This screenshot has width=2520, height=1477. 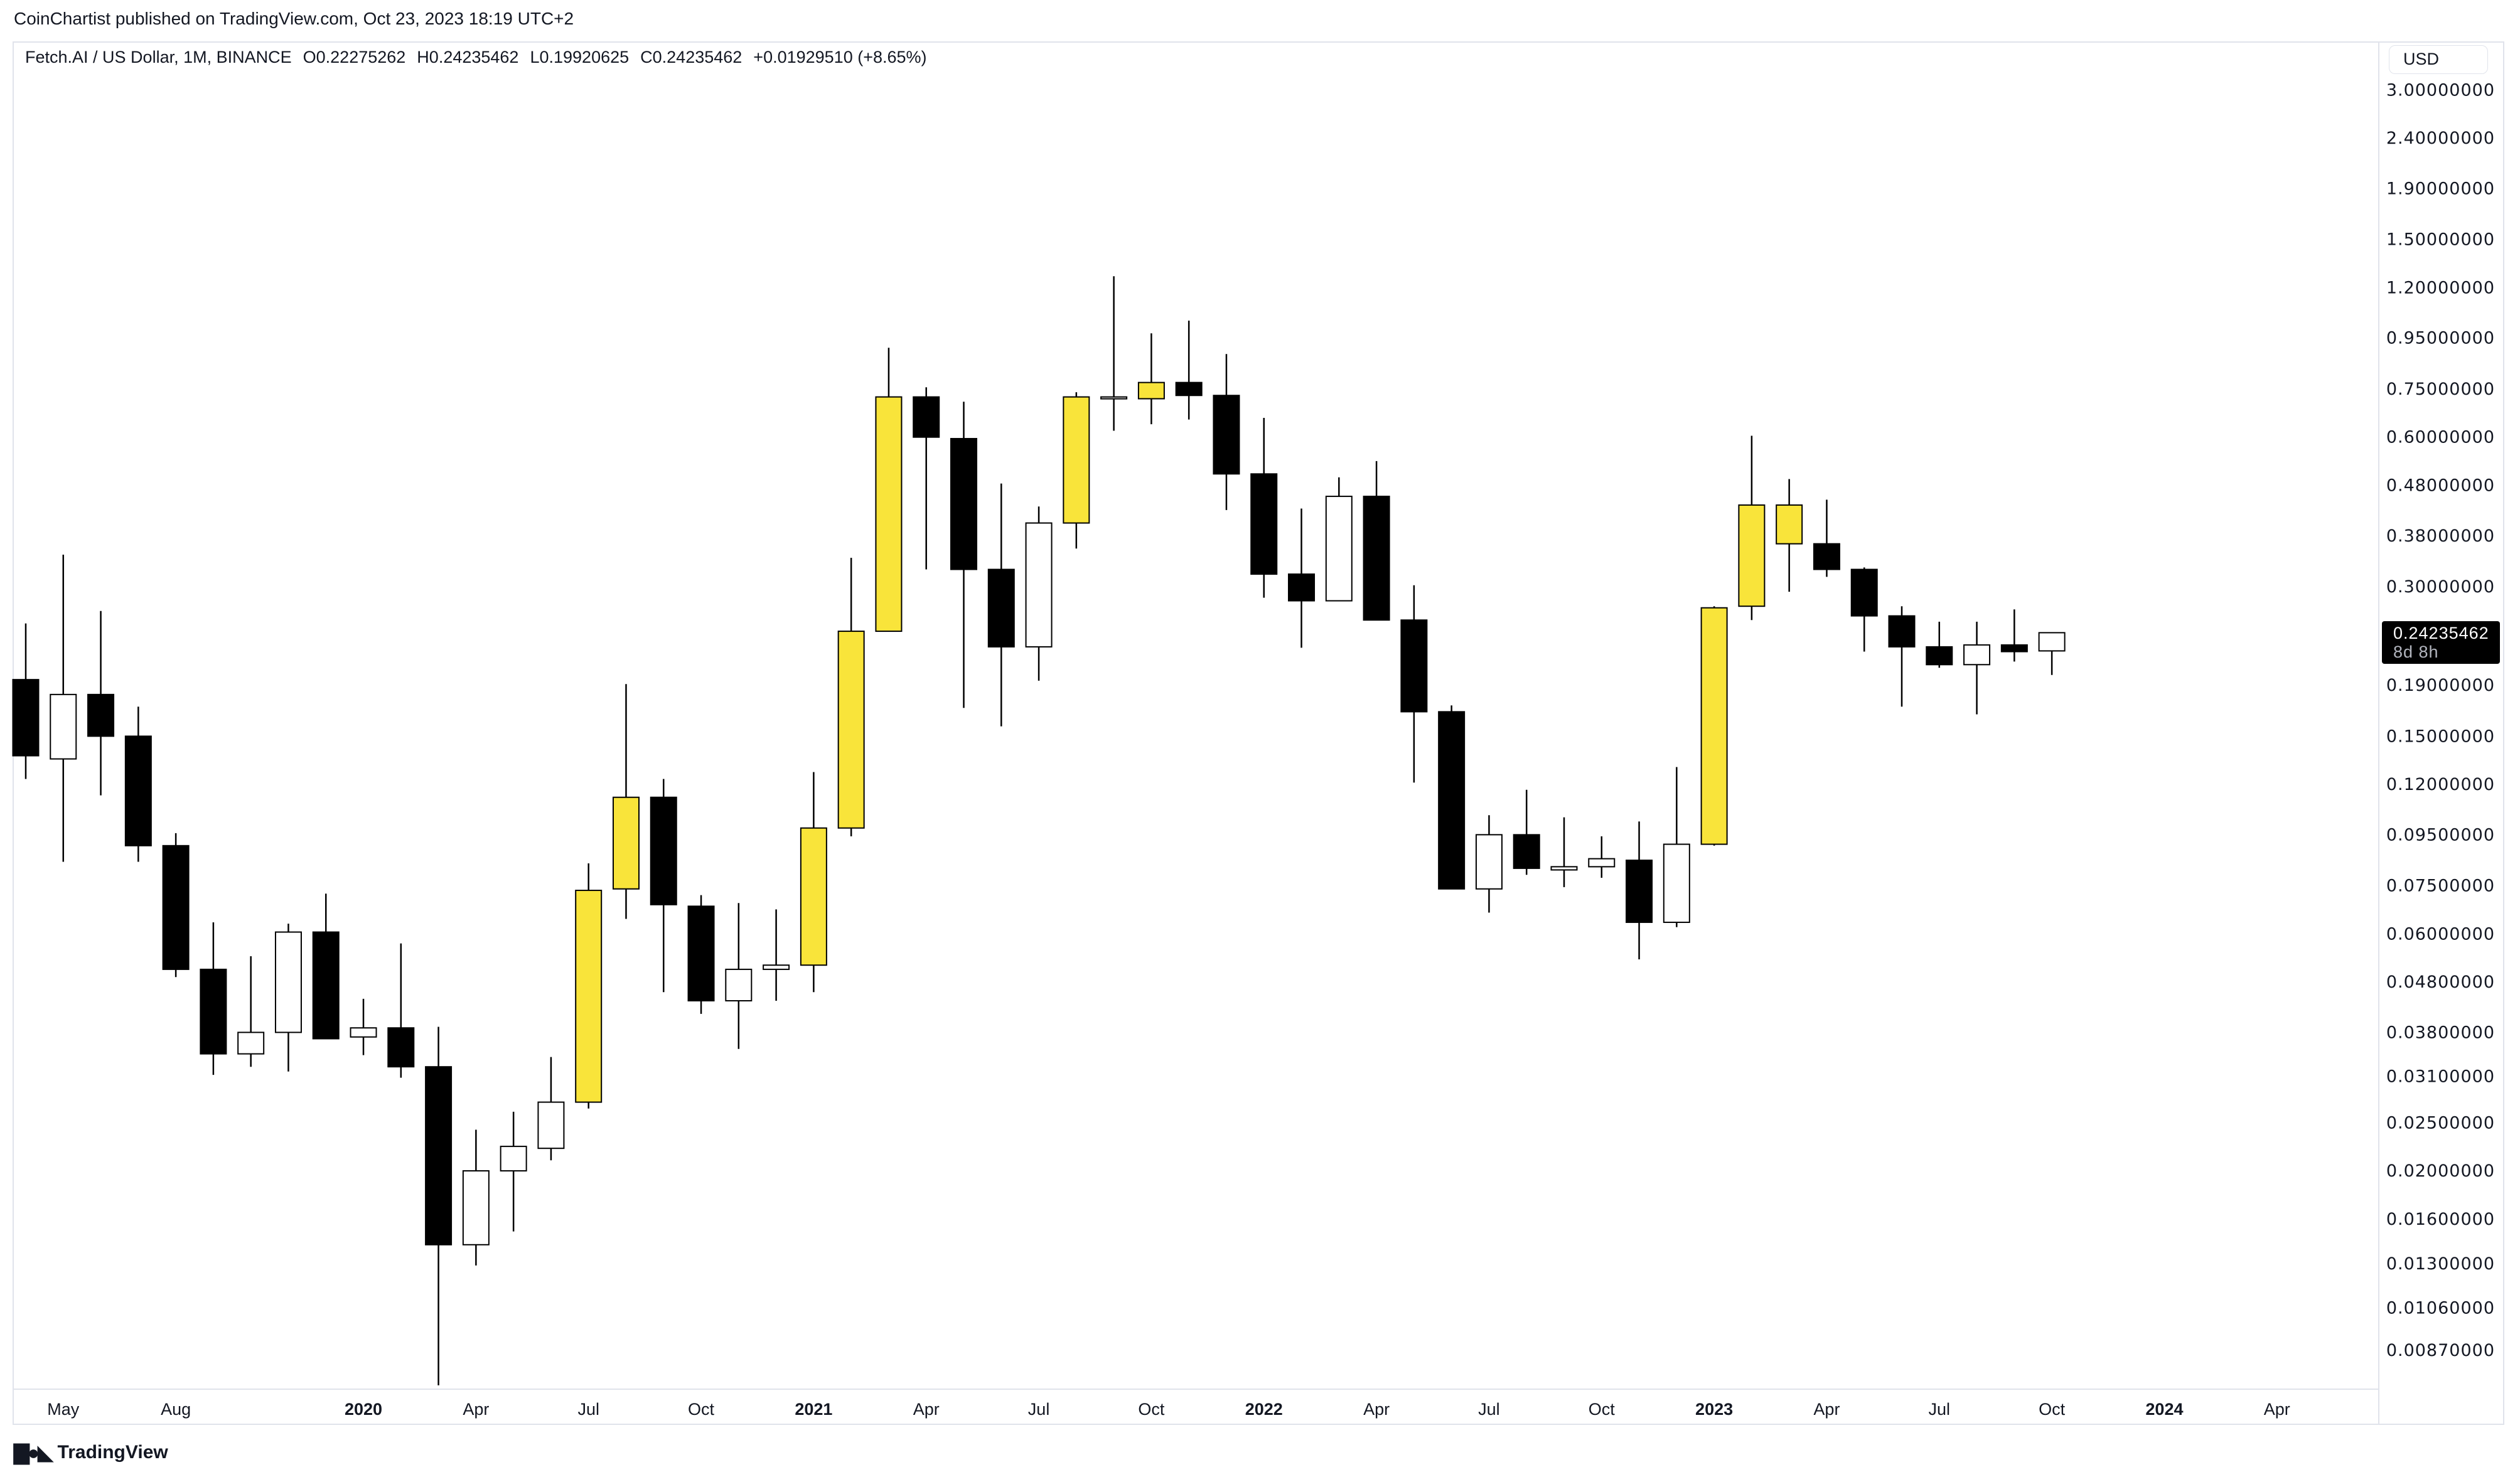 I want to click on time-tick-label: 2020, so click(x=363, y=1409).